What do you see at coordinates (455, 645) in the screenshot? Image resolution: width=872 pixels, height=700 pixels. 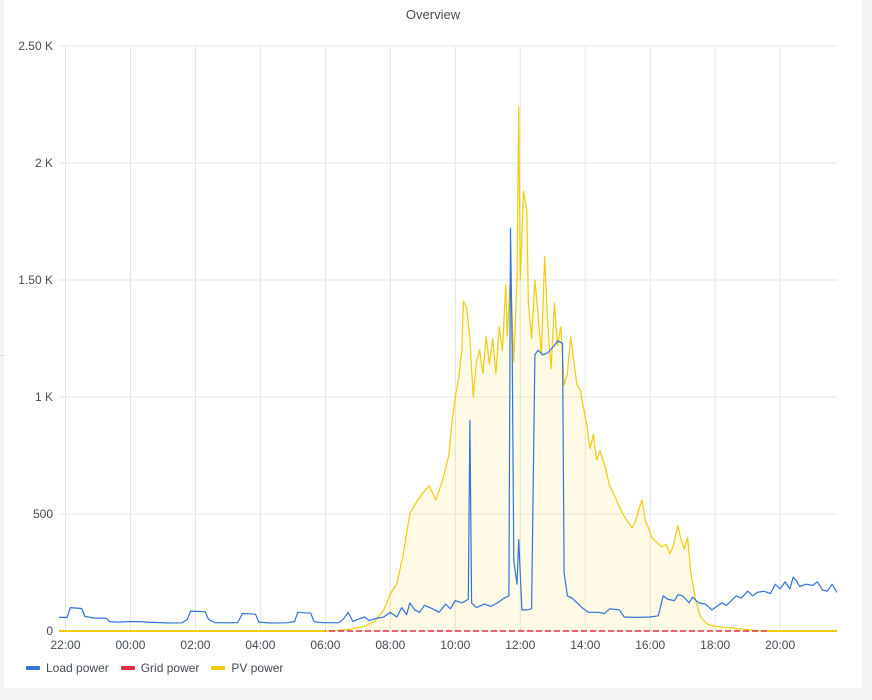 I see `x-tick-label-6: 10:00` at bounding box center [455, 645].